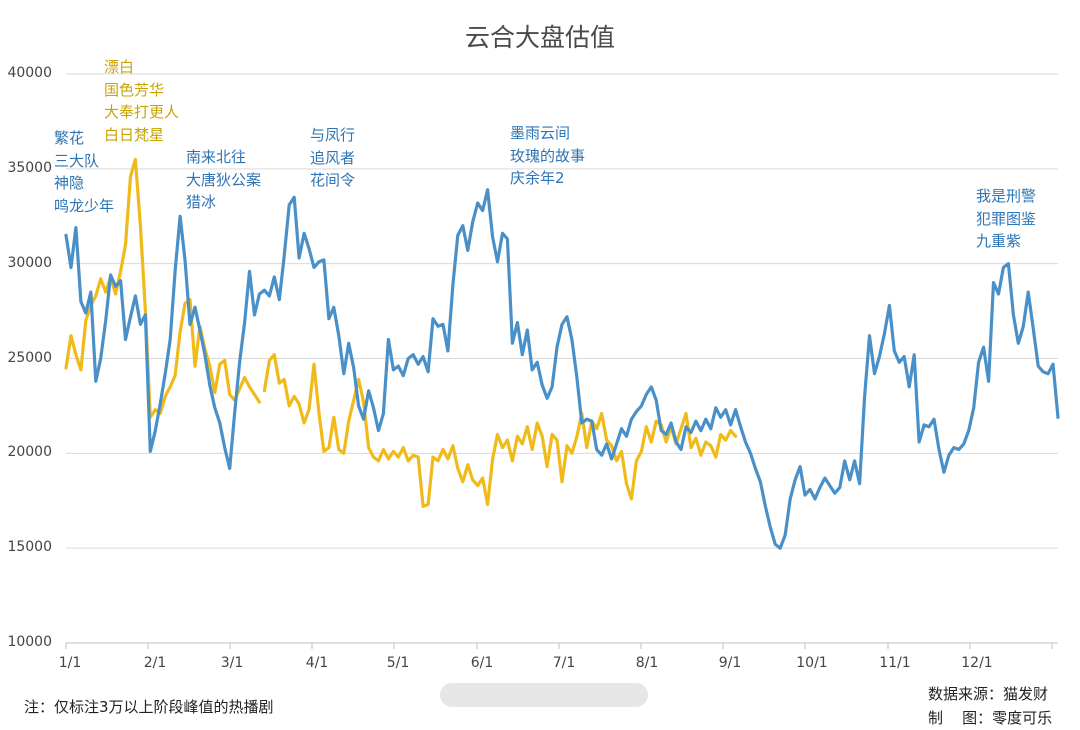  What do you see at coordinates (895, 663) in the screenshot?
I see `x-tick-label: 11/1` at bounding box center [895, 663].